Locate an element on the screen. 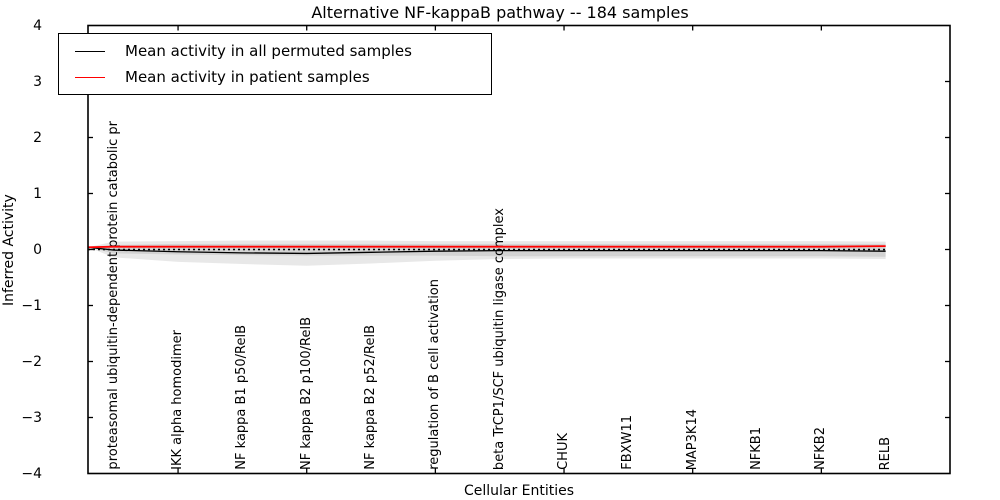  legend-entry-patient: Mean activity in patient samples is located at coordinates (275, 77).